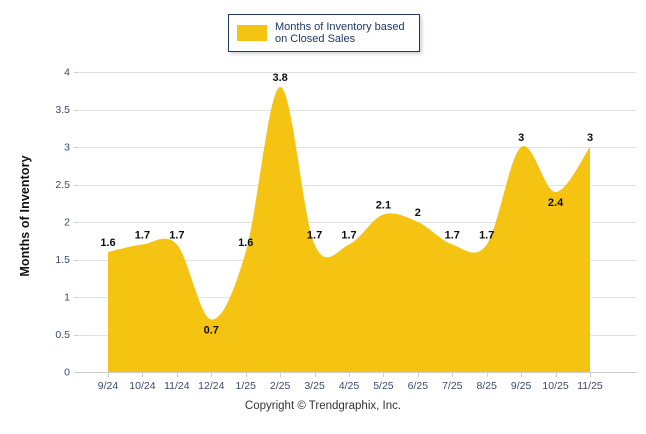 This screenshot has height=434, width=646. I want to click on svg-text: 0, so click(67, 373).